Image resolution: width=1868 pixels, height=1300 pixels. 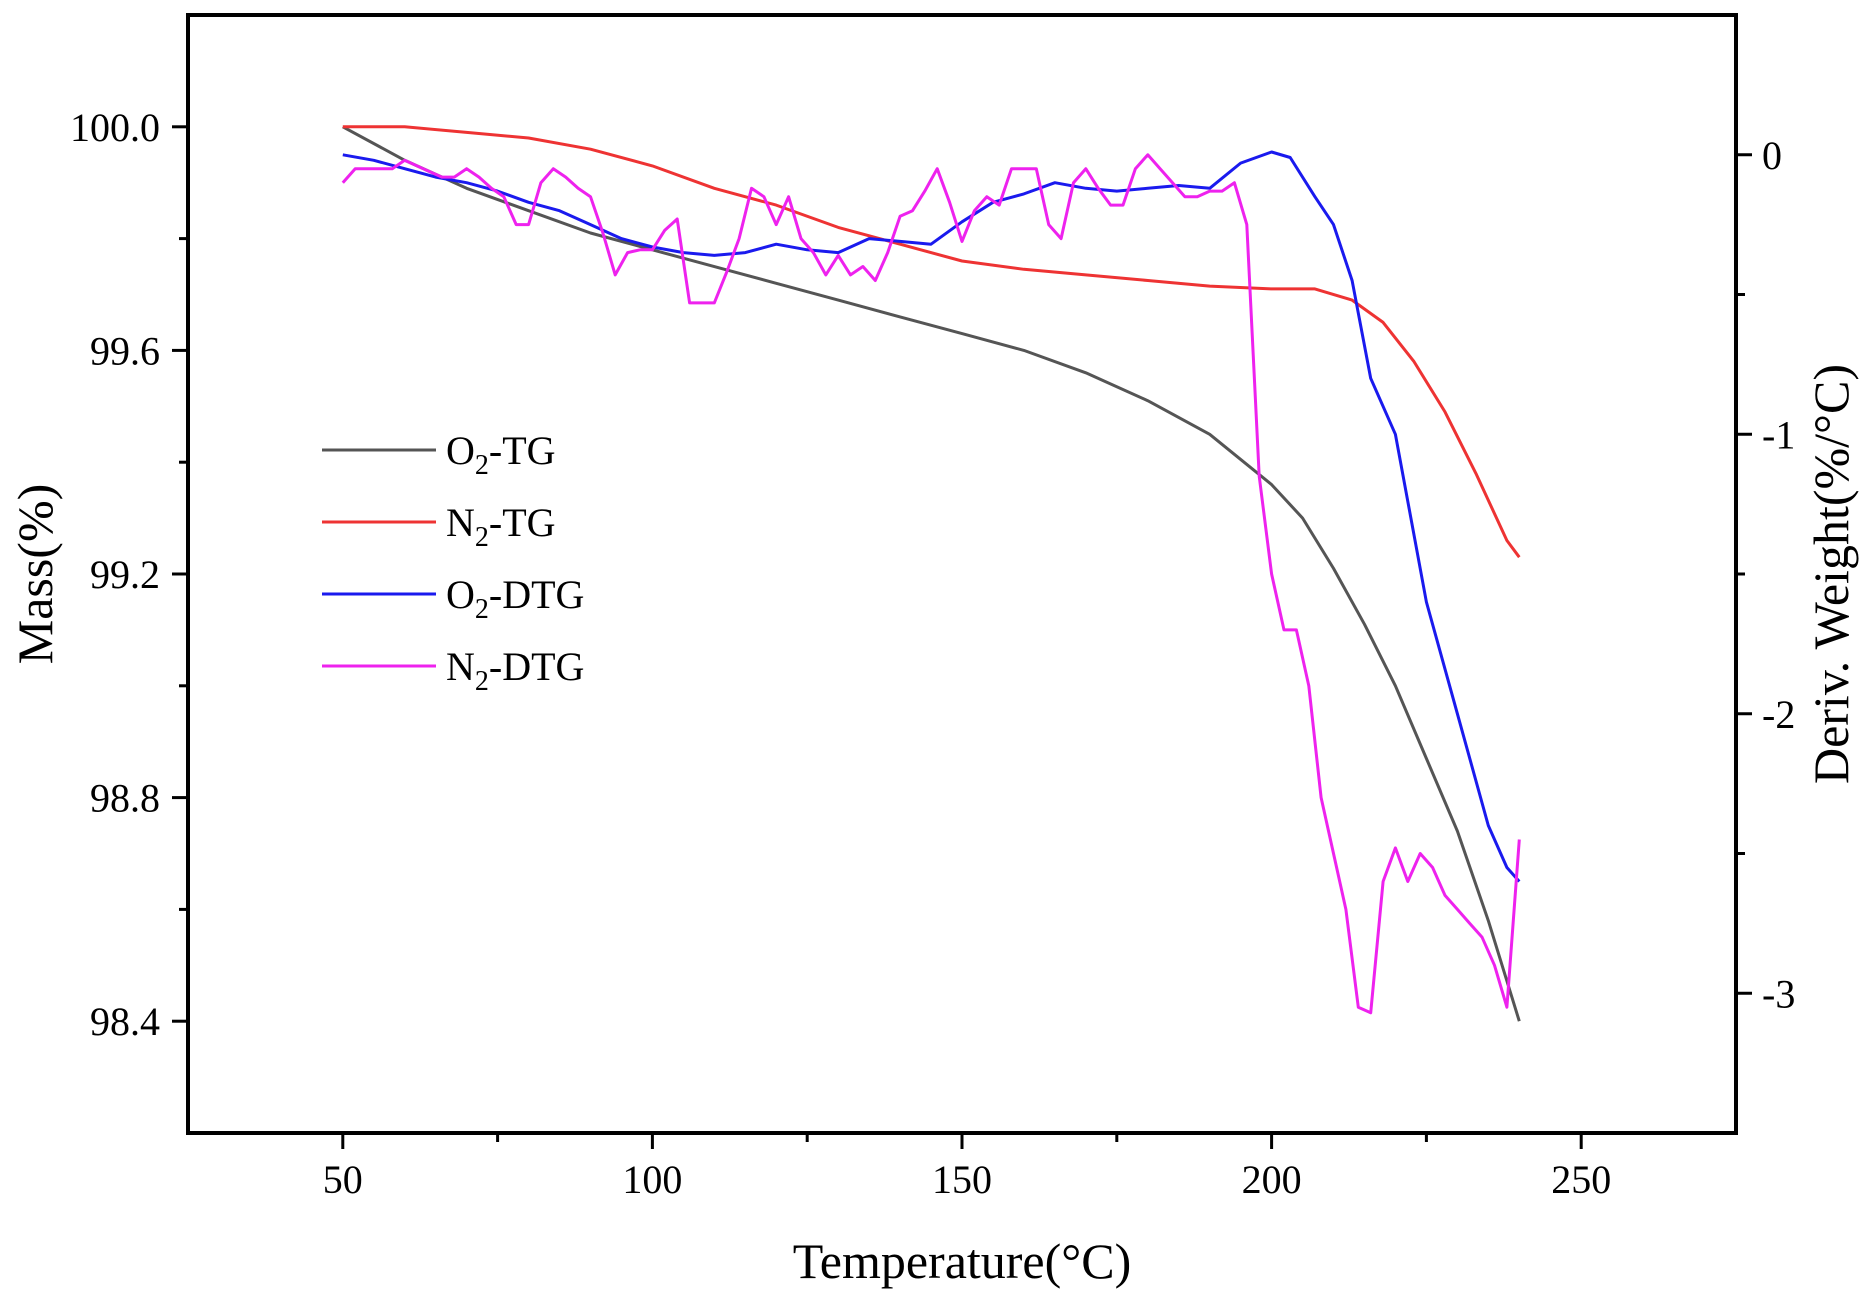 I want to click on y-right-tick-label: 0, so click(x=1772, y=155).